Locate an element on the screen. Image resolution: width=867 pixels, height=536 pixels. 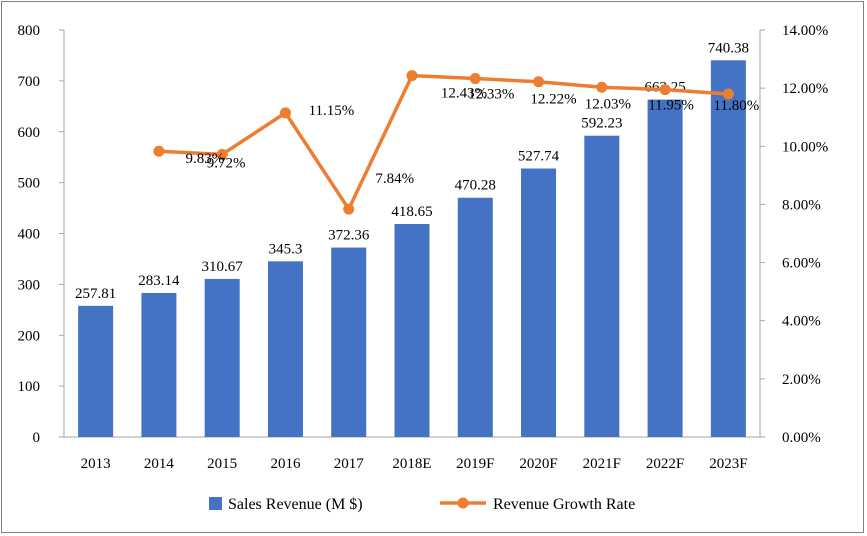
left-tick-label: 400 is located at coordinates (29, 235).